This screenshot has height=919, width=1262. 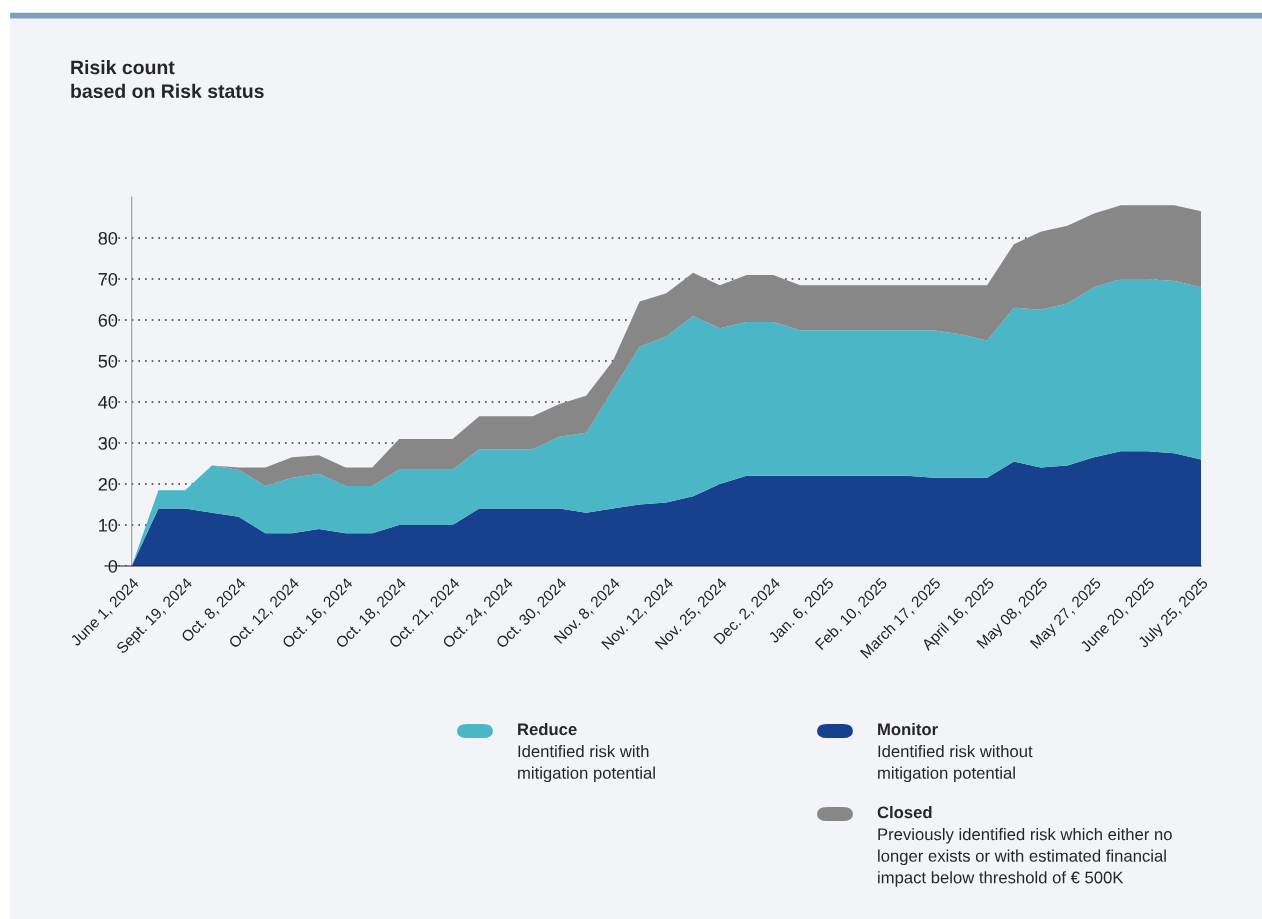 I want to click on text: Previously identified risk which either no longer exists or with estimated financial impact below threshold of € 500K, so click(x=1025, y=857).